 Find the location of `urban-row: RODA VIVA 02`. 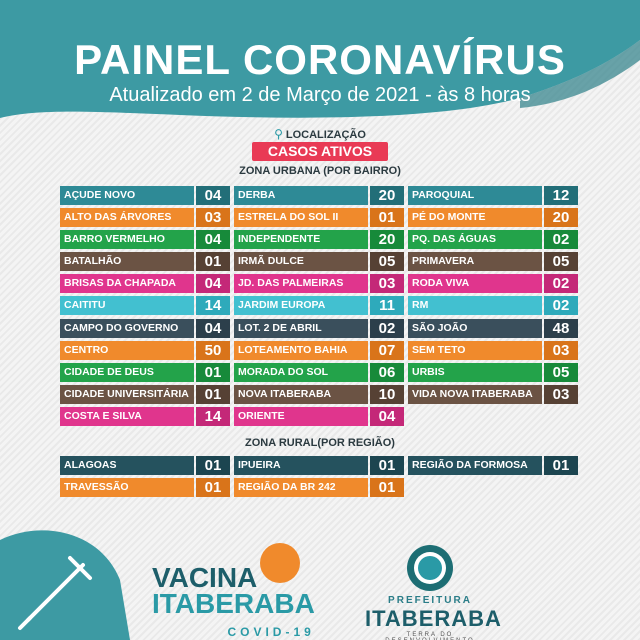

urban-row: RODA VIVA 02 is located at coordinates (493, 284).